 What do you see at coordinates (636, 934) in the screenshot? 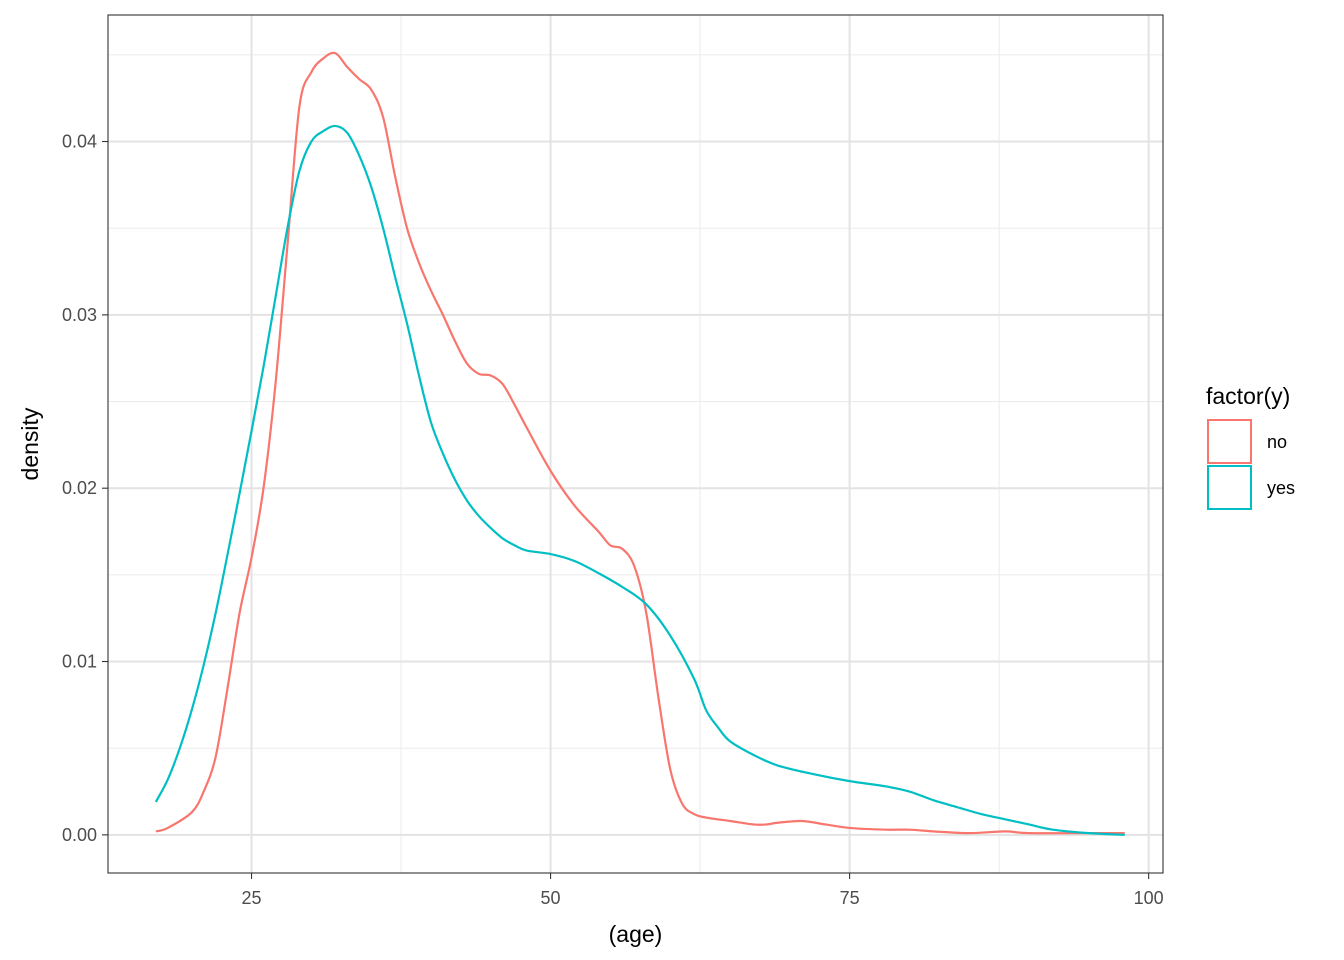
I see `x-axis-title: (age)` at bounding box center [636, 934].